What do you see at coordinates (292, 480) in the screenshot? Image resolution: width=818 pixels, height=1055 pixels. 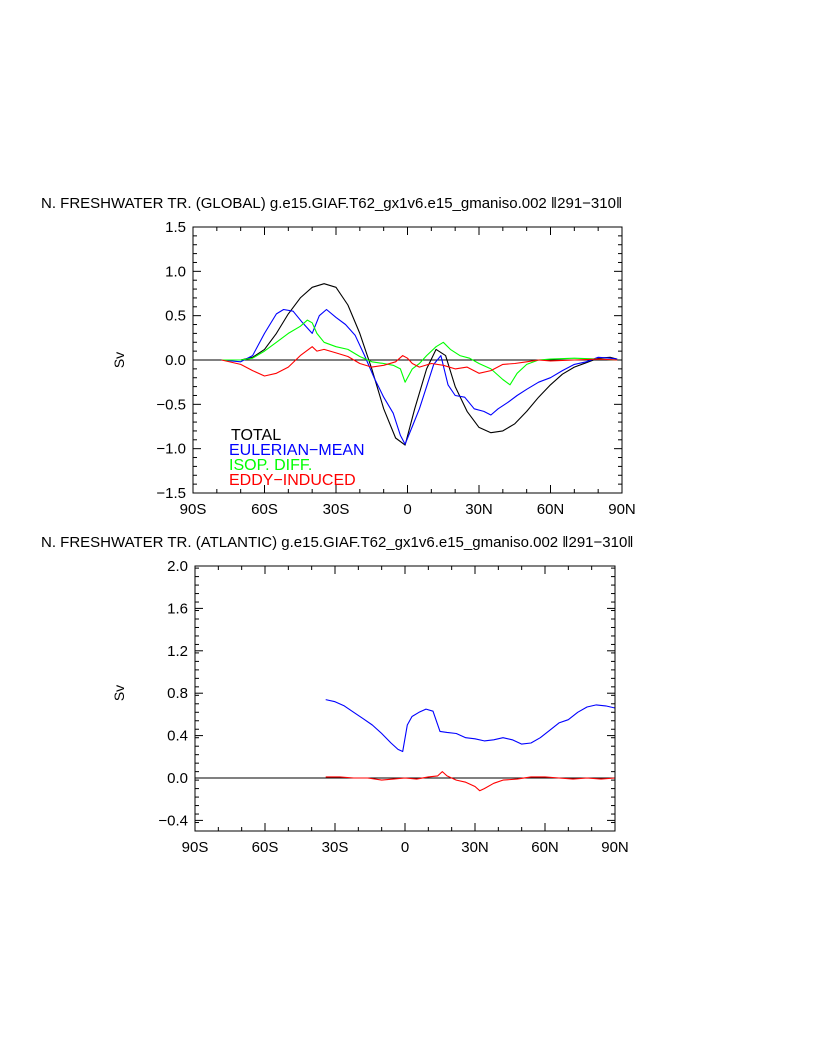 I see `legend-eddy-induced: EDDY−INDUCED` at bounding box center [292, 480].